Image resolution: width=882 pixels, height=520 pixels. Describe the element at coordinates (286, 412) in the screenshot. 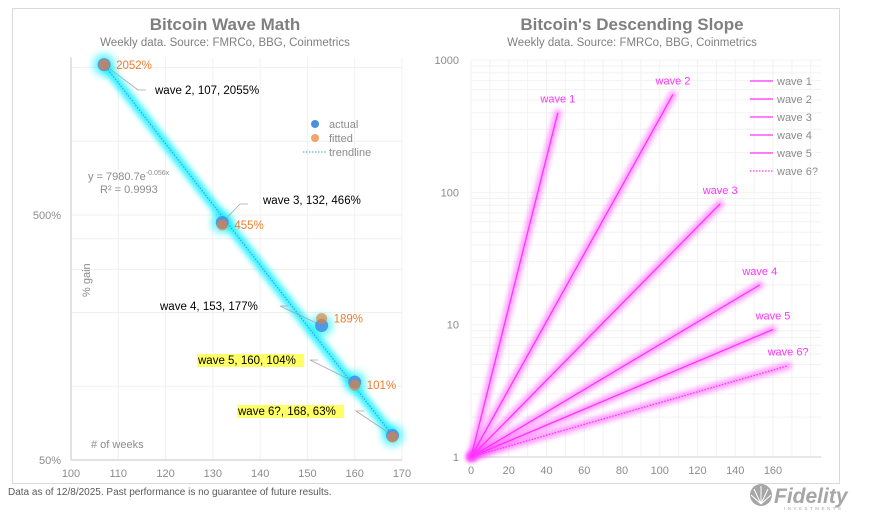

I see `annotation-label: wave 6?, 168, 63%` at that location.